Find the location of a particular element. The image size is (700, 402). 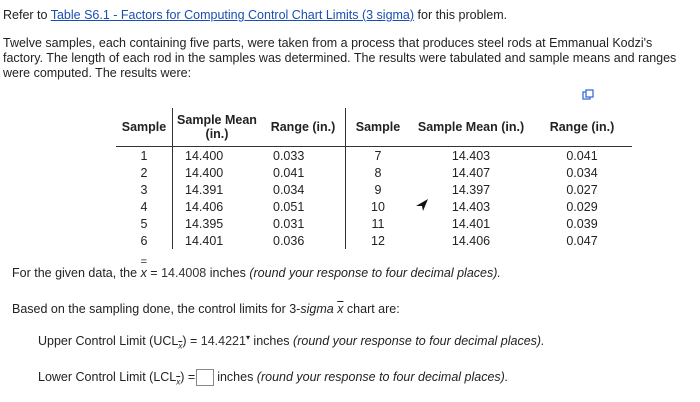

cell-mean-2: 14.401 is located at coordinates (471, 223).